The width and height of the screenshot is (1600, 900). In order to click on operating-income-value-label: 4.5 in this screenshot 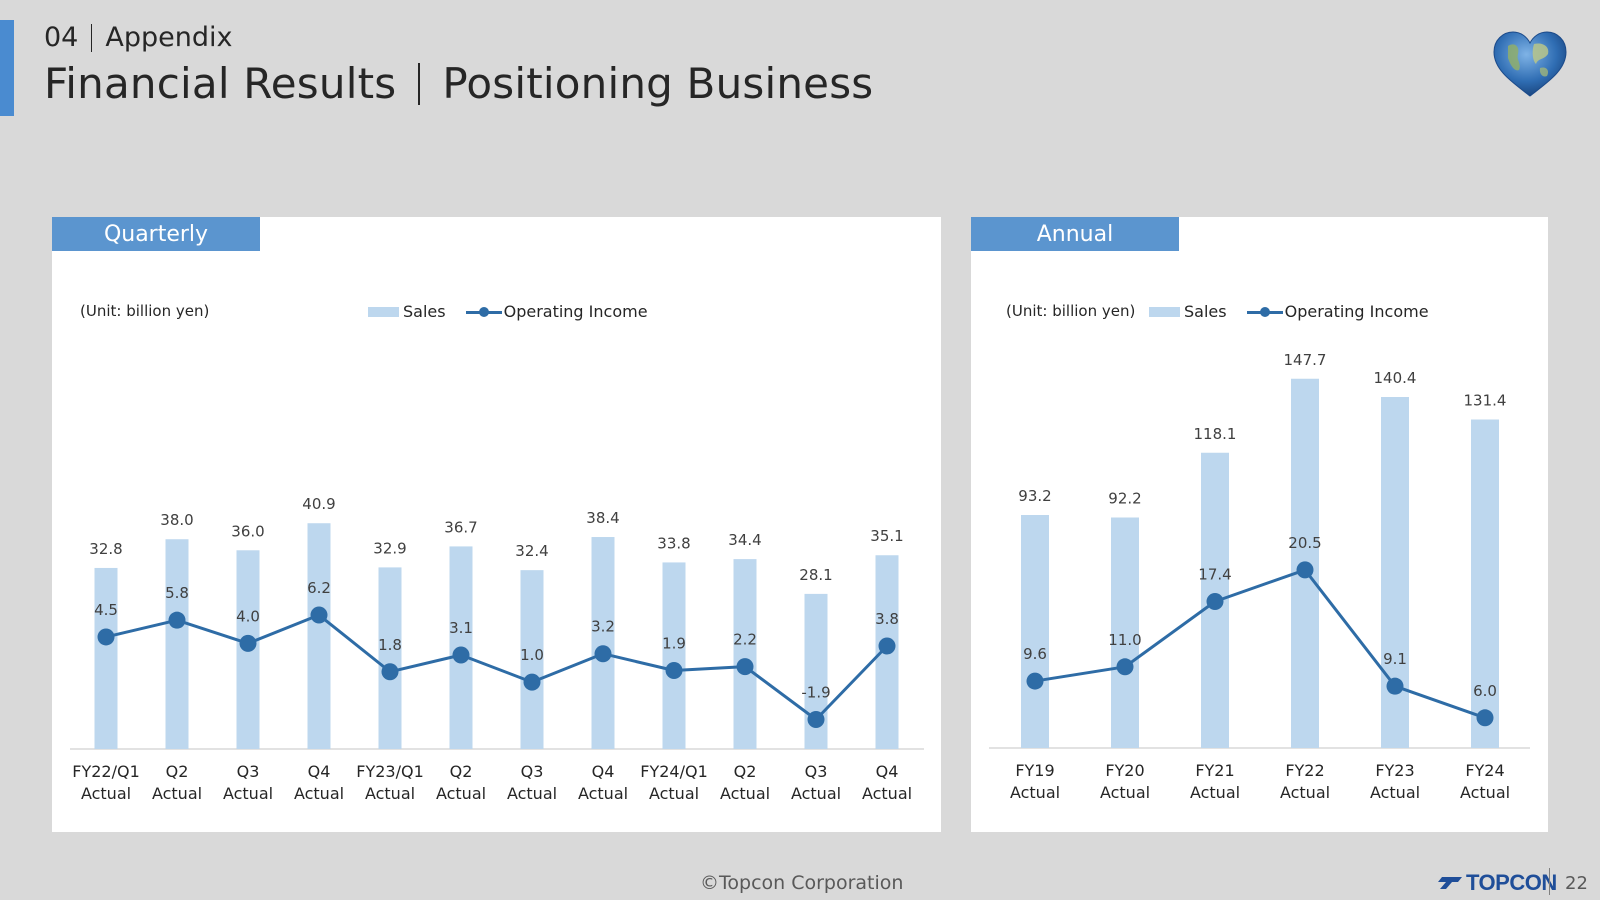, I will do `click(106, 610)`.